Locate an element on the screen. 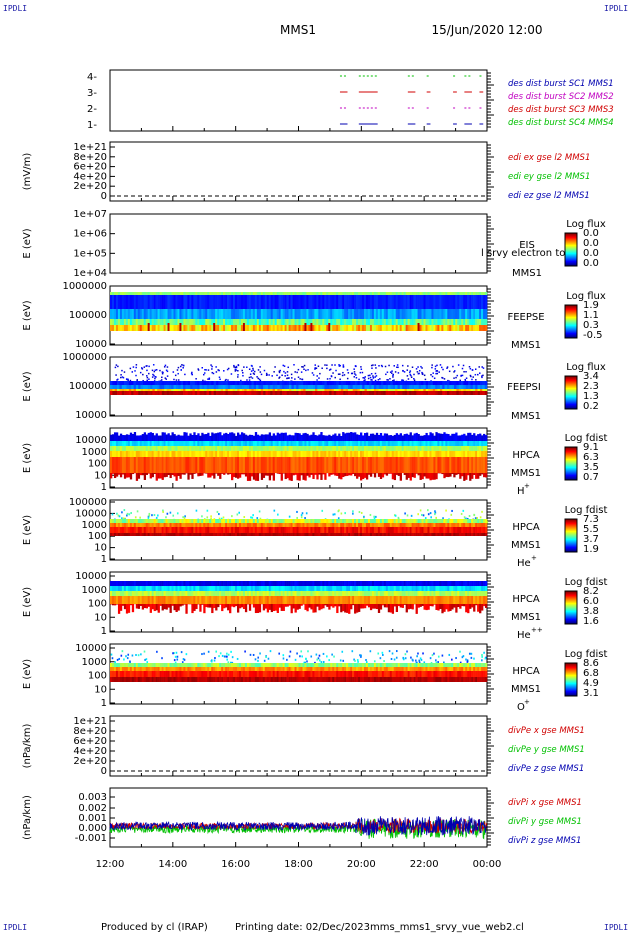  hpca-h-panel-colorbar-band is located at coordinates (571, 452).